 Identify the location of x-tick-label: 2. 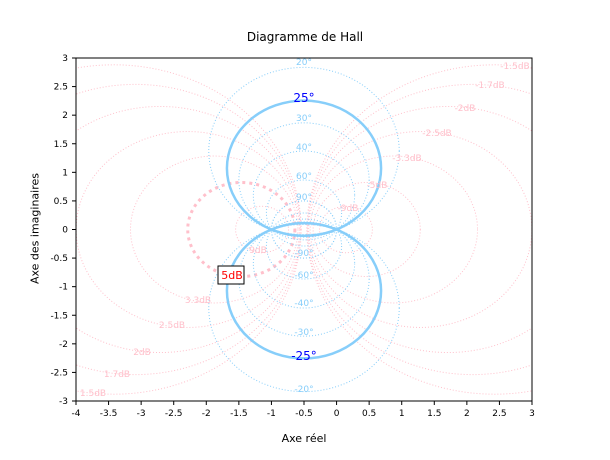
(467, 414).